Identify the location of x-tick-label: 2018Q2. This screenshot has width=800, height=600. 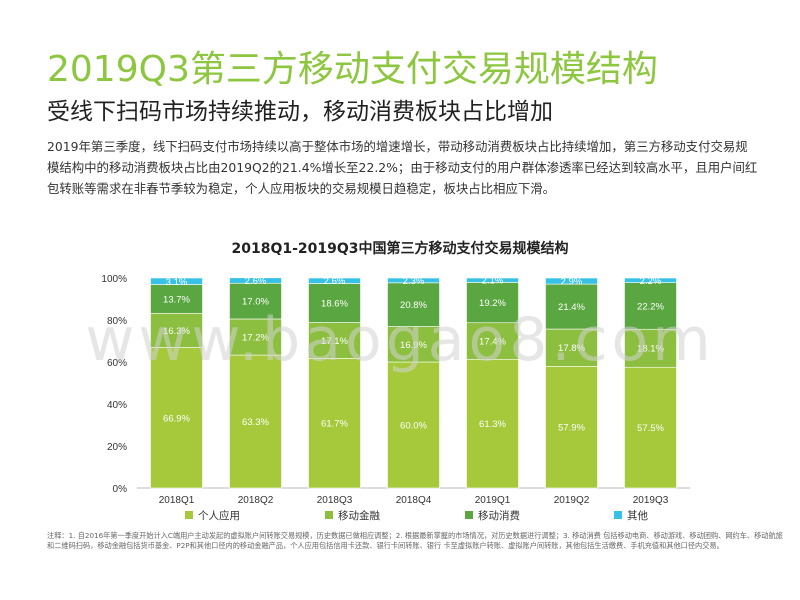
(256, 500).